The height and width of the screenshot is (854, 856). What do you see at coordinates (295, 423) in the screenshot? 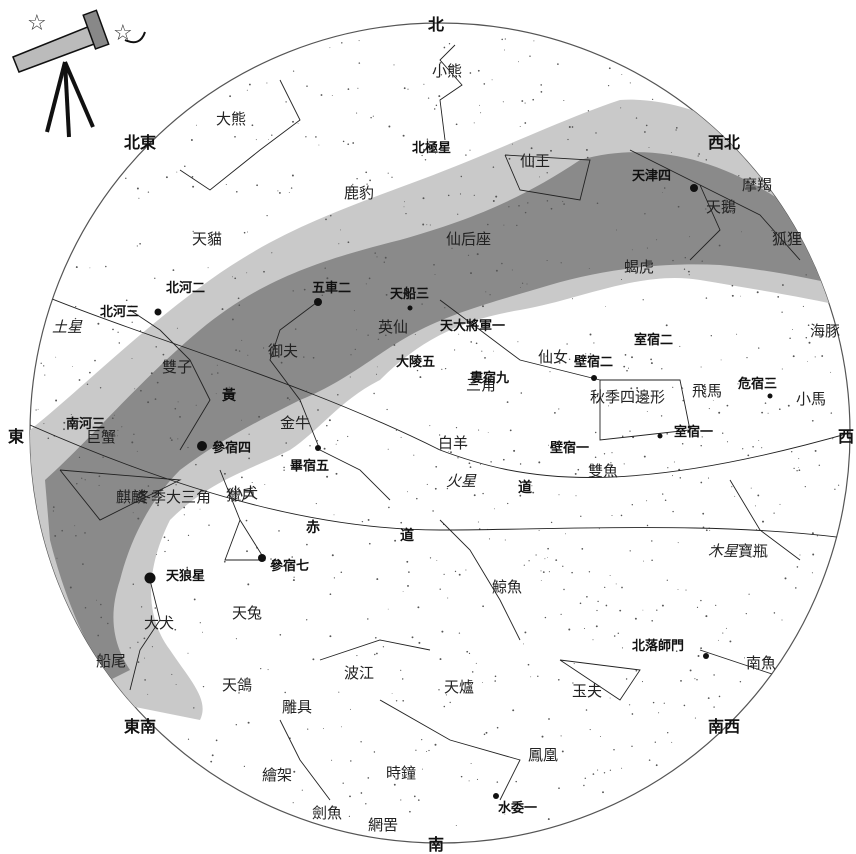
I see `constellation-label-taurus: 金牛` at bounding box center [295, 423].